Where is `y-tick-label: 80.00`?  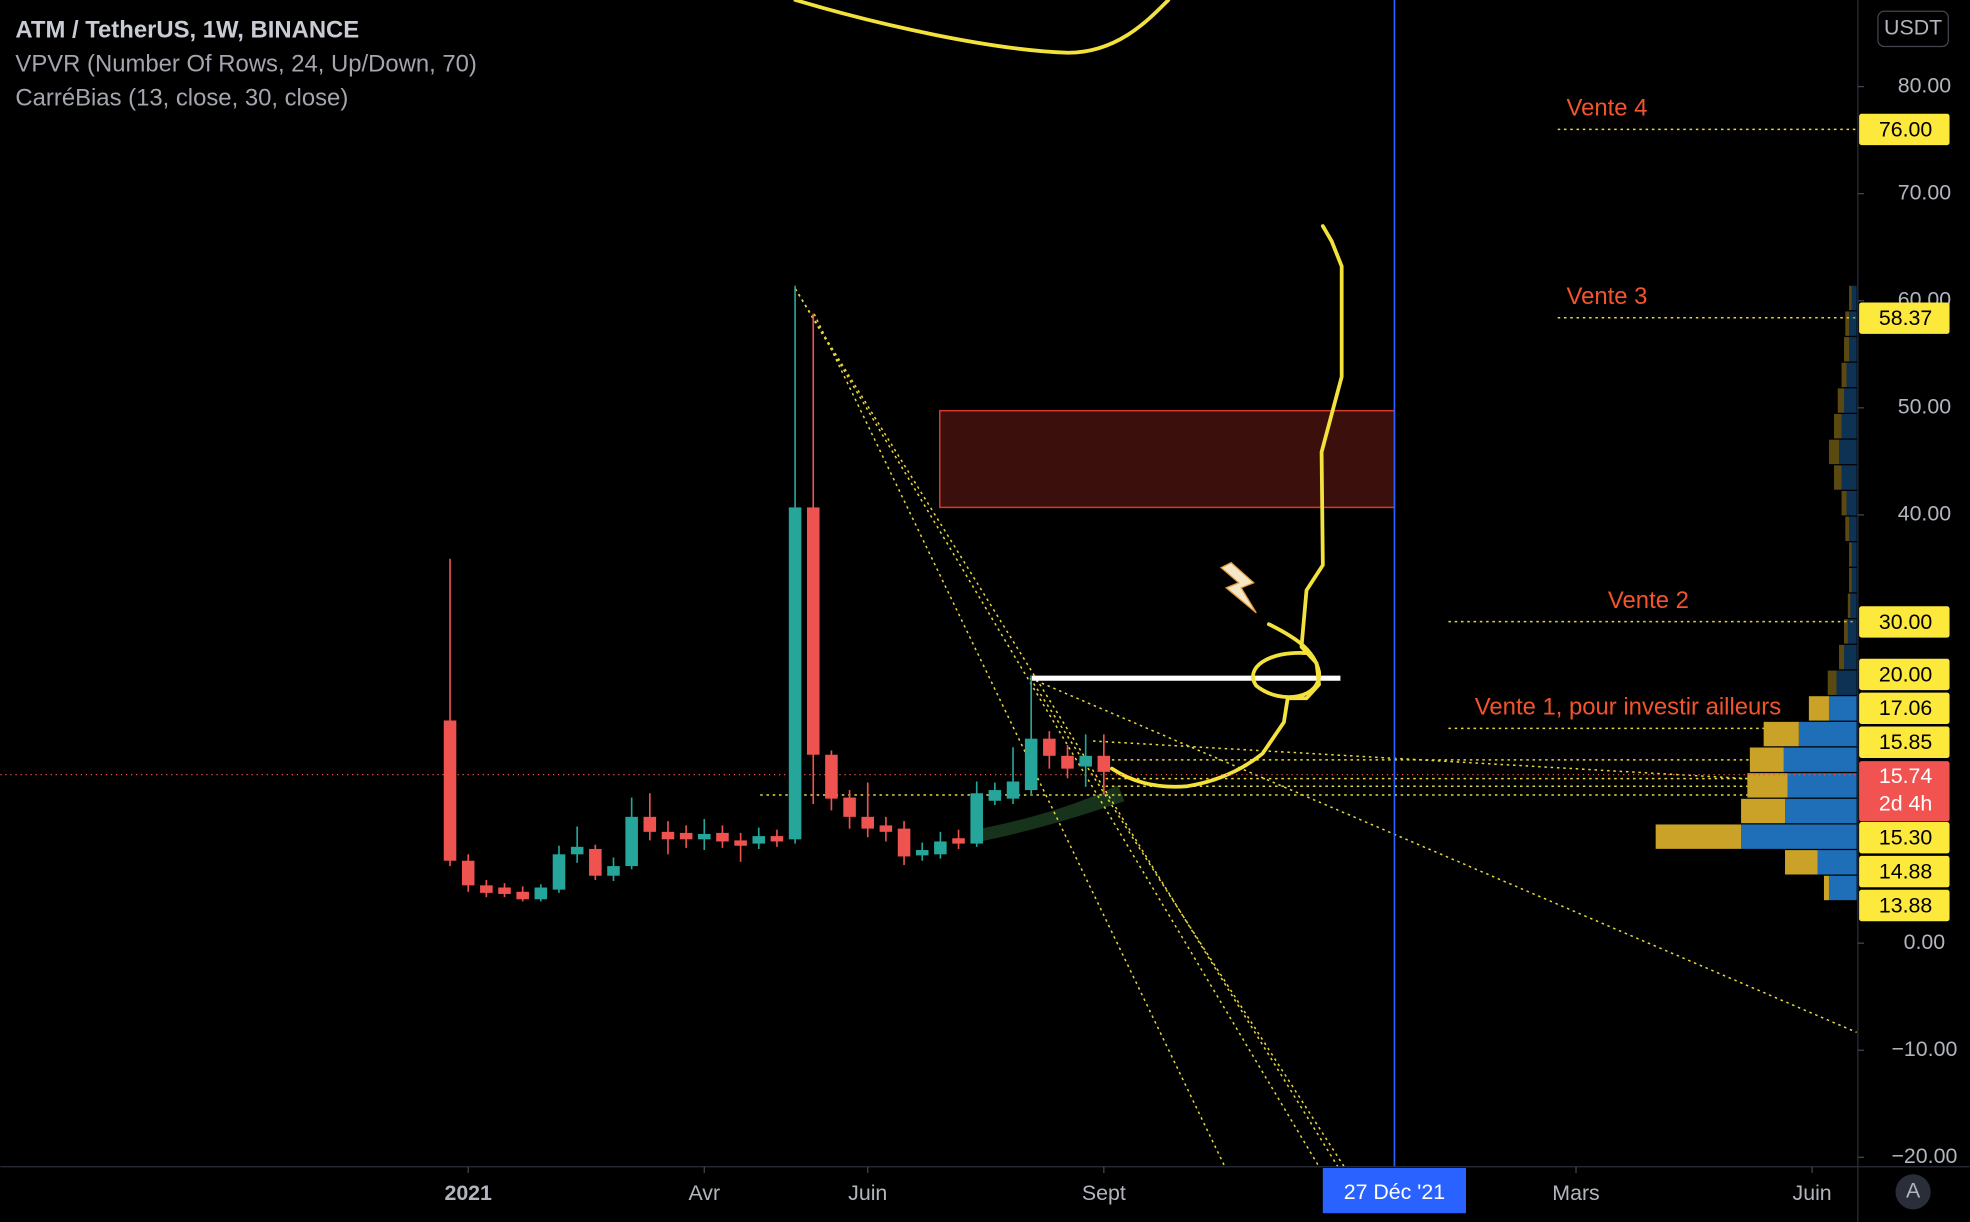
y-tick-label: 80.00 is located at coordinates (1925, 85).